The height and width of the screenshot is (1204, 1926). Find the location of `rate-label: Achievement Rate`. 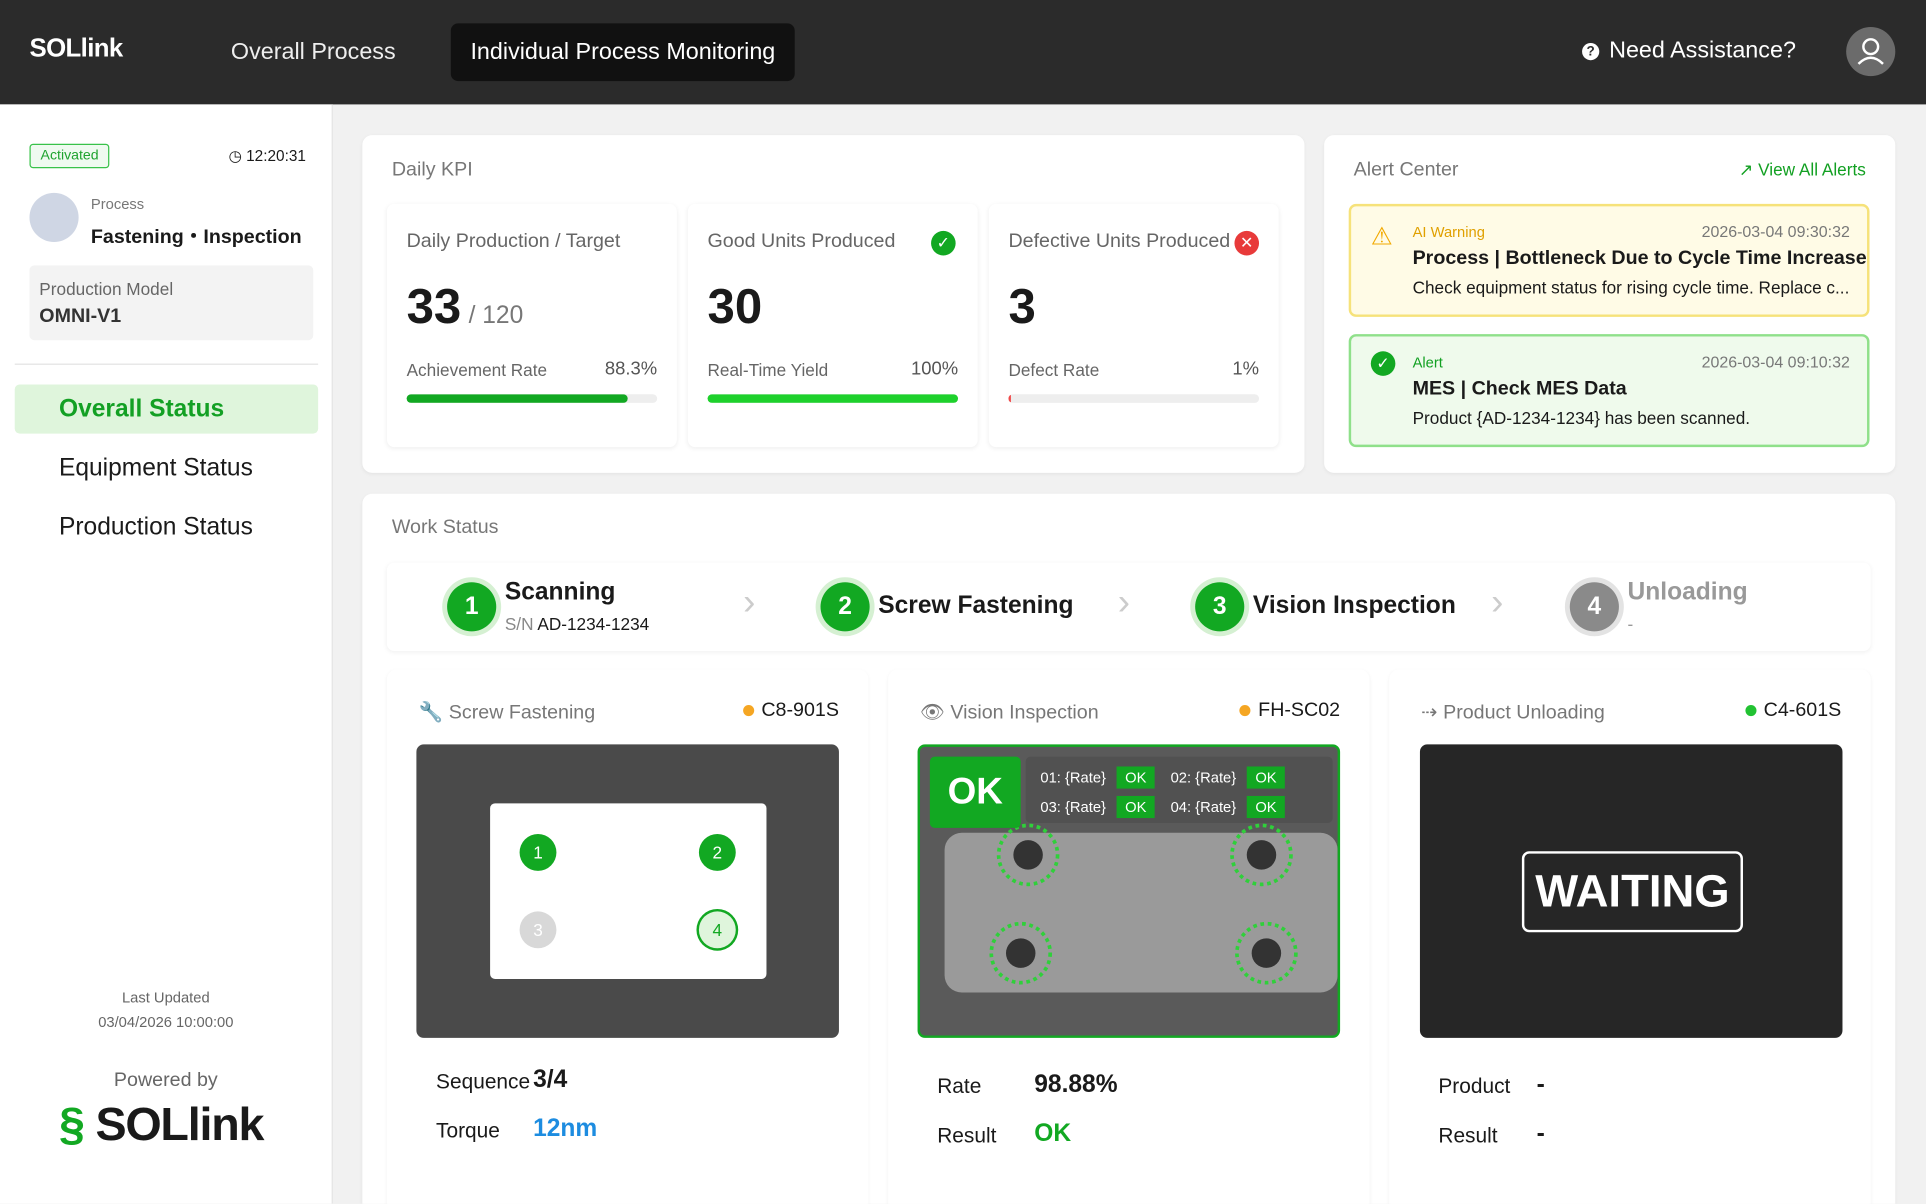

rate-label: Achievement Rate is located at coordinates (477, 369).